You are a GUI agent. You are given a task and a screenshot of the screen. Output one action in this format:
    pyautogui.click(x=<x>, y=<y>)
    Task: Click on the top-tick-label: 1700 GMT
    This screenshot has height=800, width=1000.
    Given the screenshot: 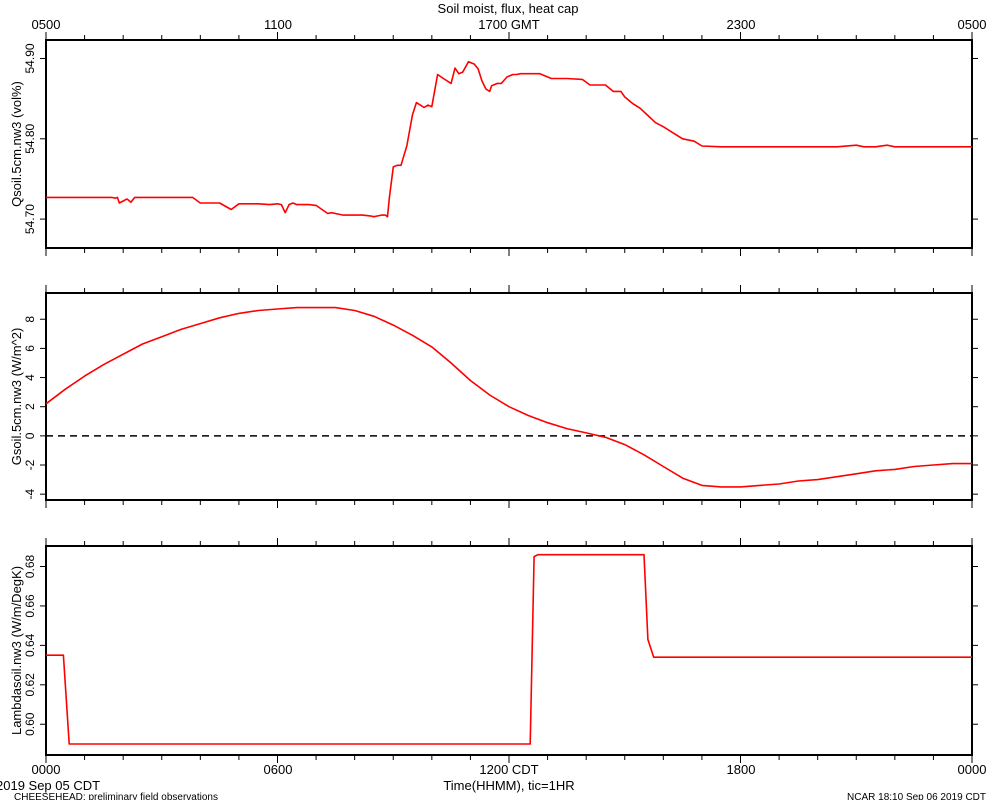 What is the action you would take?
    pyautogui.click(x=508, y=24)
    